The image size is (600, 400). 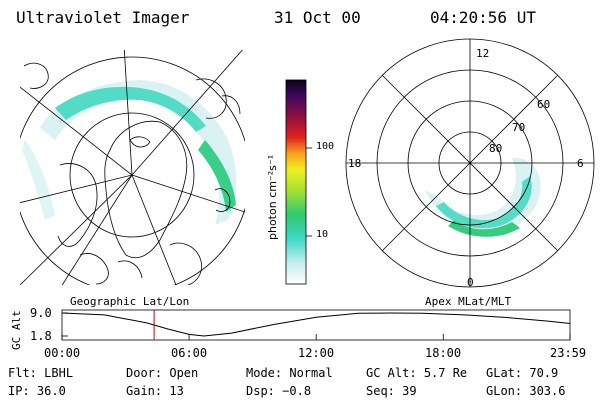 I want to click on aurora-emission-geo, so click(x=129, y=152).